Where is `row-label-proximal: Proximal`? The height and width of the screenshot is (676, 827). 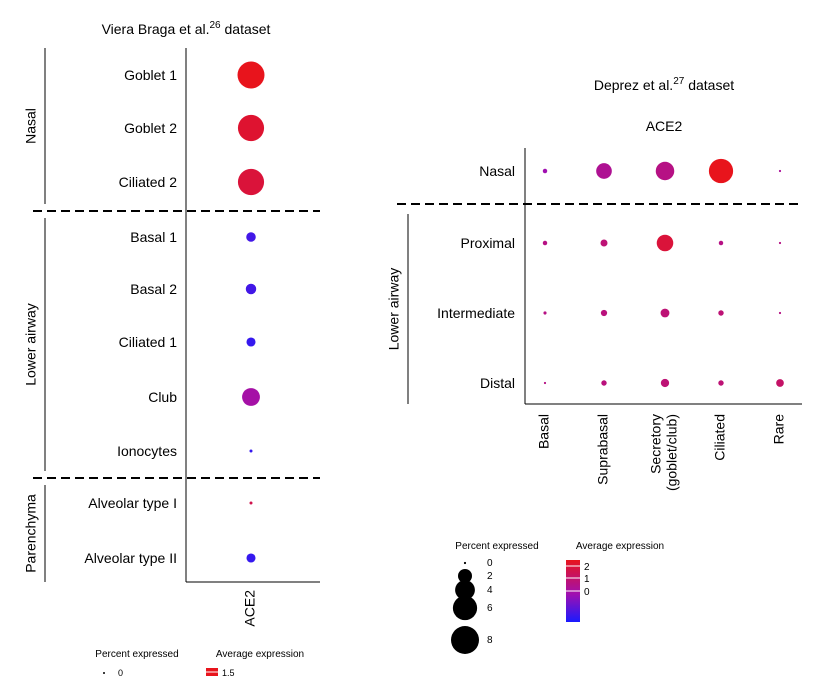
row-label-proximal: Proximal is located at coordinates (488, 243).